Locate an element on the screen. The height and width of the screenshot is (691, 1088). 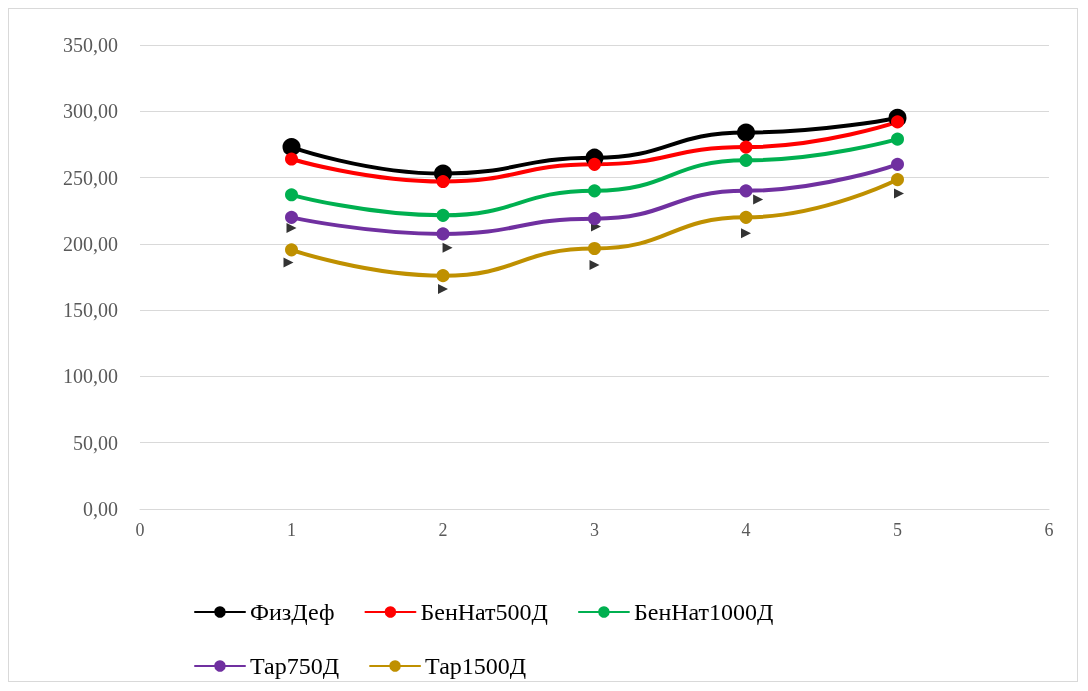
x-tick-label: 4 is located at coordinates (746, 530).